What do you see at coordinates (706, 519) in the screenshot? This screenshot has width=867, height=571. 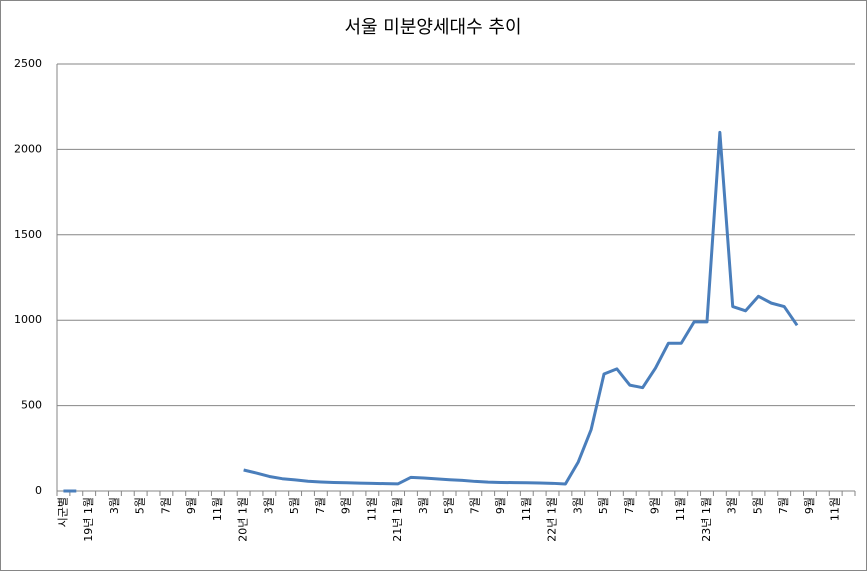 I see `x-tick-label: 23년 1월` at bounding box center [706, 519].